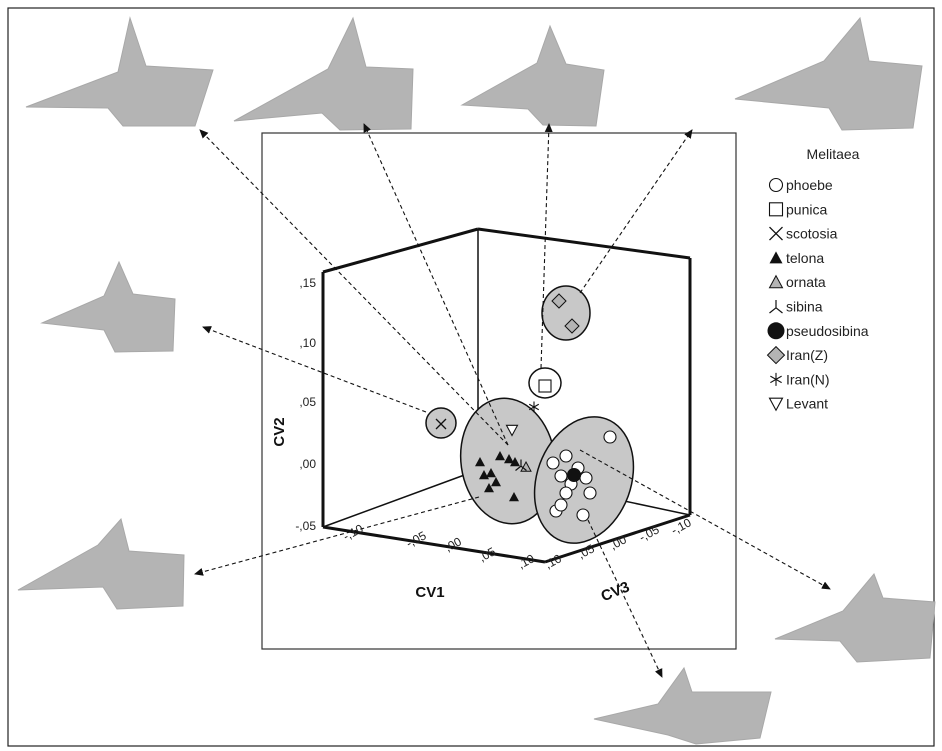  I want to click on legend-label: phoebe, so click(809, 185).